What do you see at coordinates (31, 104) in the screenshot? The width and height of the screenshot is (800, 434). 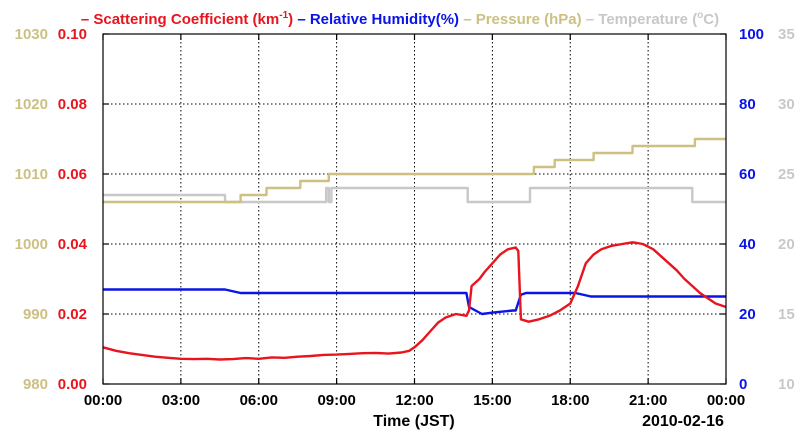 I see `pressure-tick-label: 1020` at bounding box center [31, 104].